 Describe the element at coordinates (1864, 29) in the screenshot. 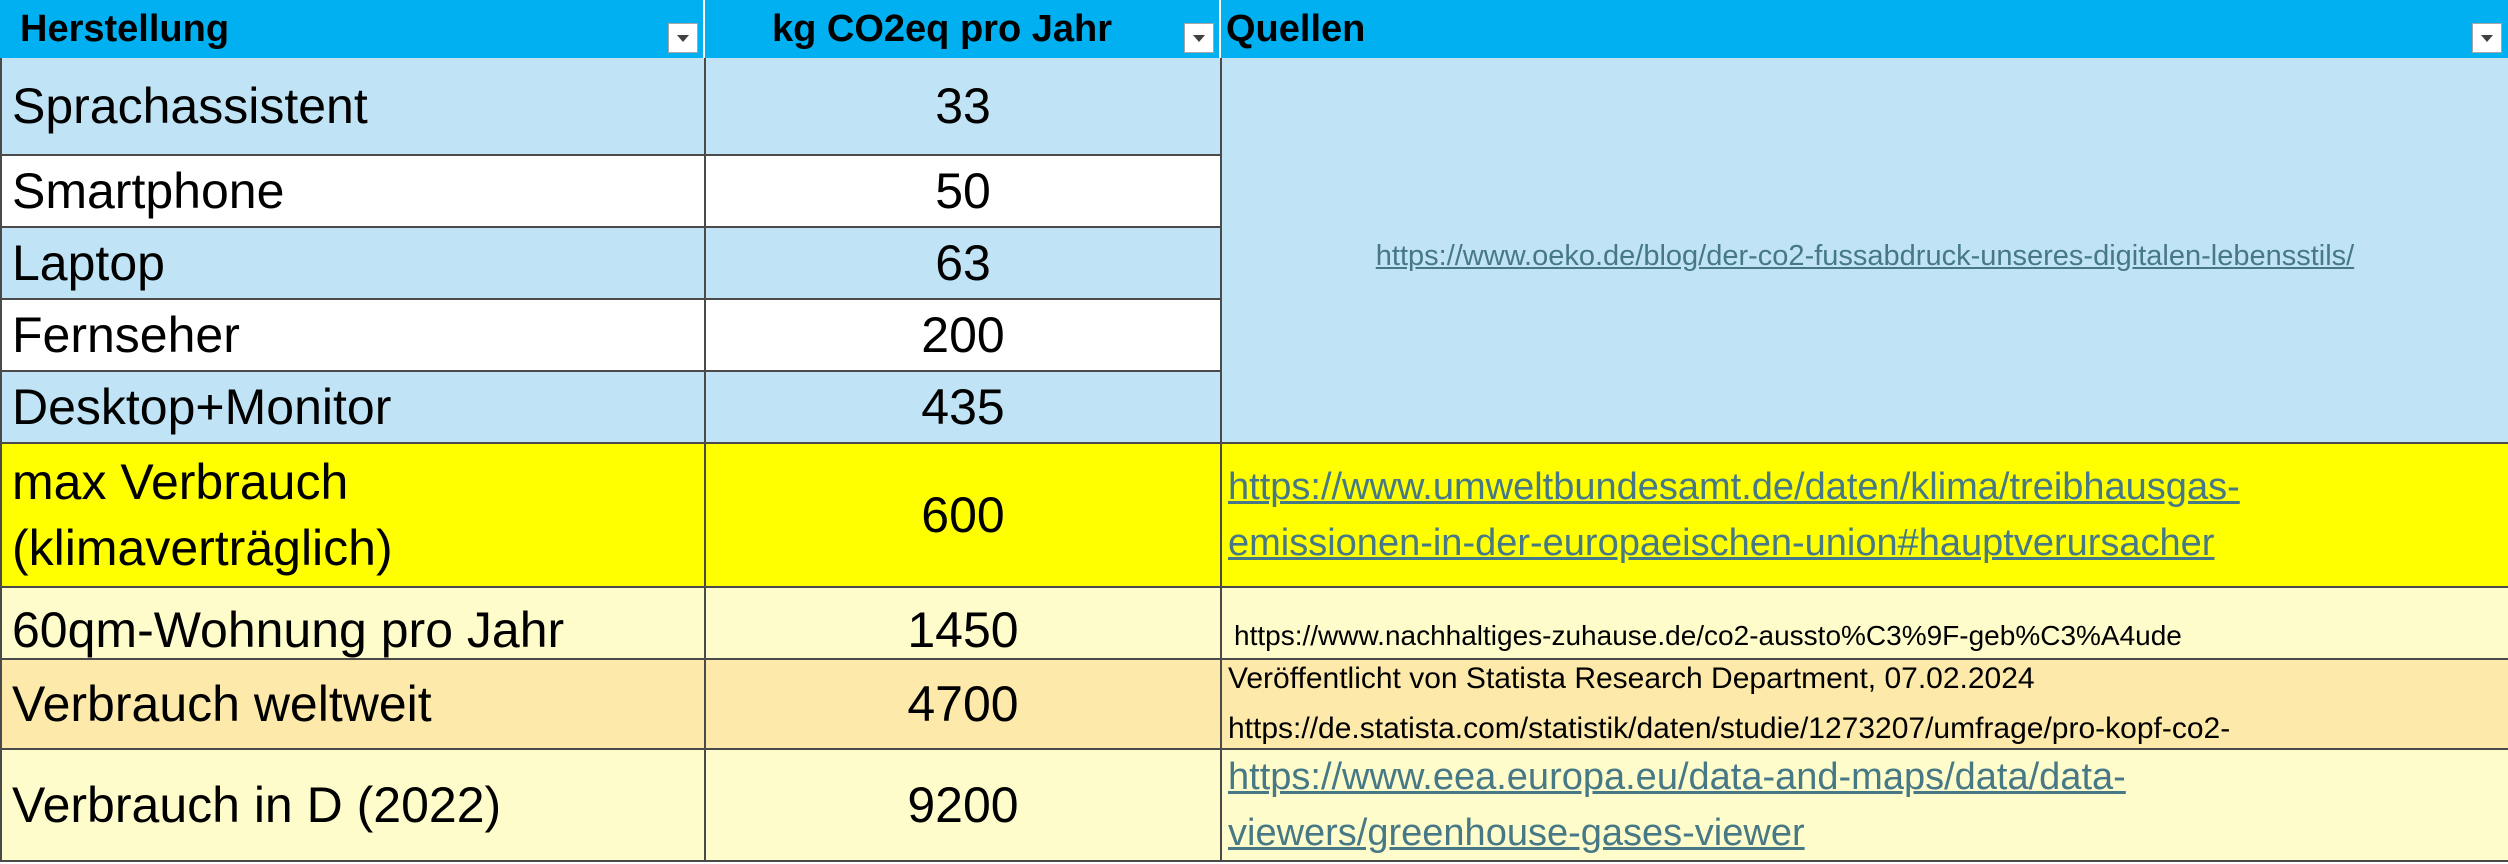

I see `header-quellen: Quellen` at that location.